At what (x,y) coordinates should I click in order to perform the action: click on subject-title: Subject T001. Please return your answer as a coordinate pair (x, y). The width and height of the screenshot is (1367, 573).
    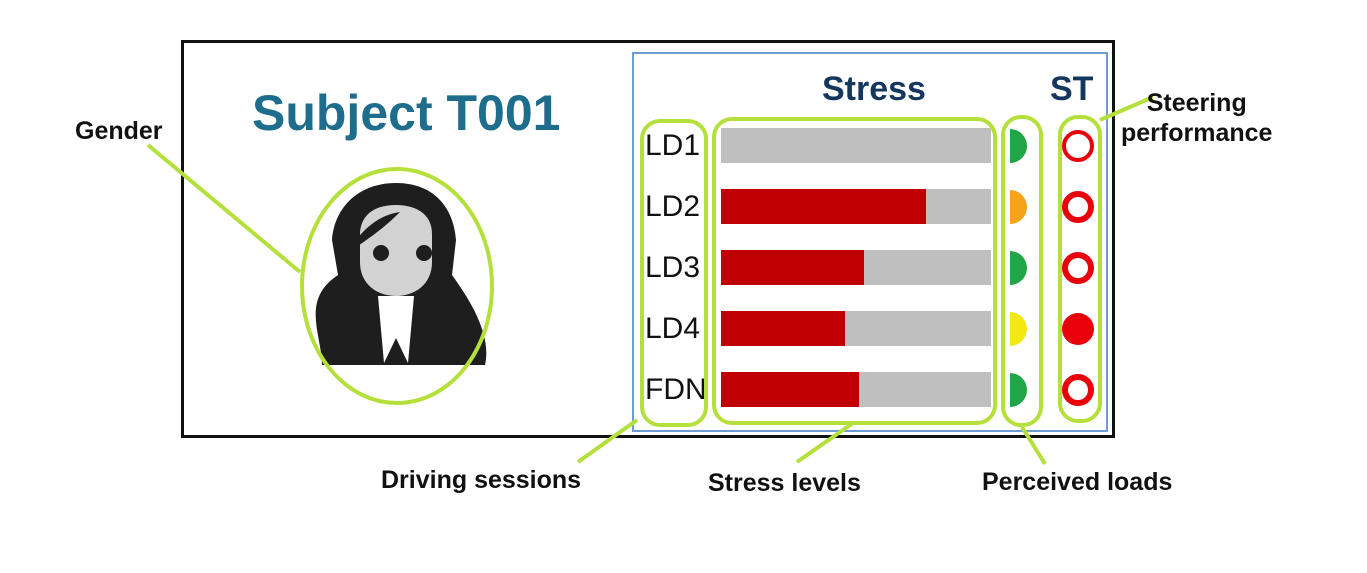
    Looking at the image, I should click on (406, 113).